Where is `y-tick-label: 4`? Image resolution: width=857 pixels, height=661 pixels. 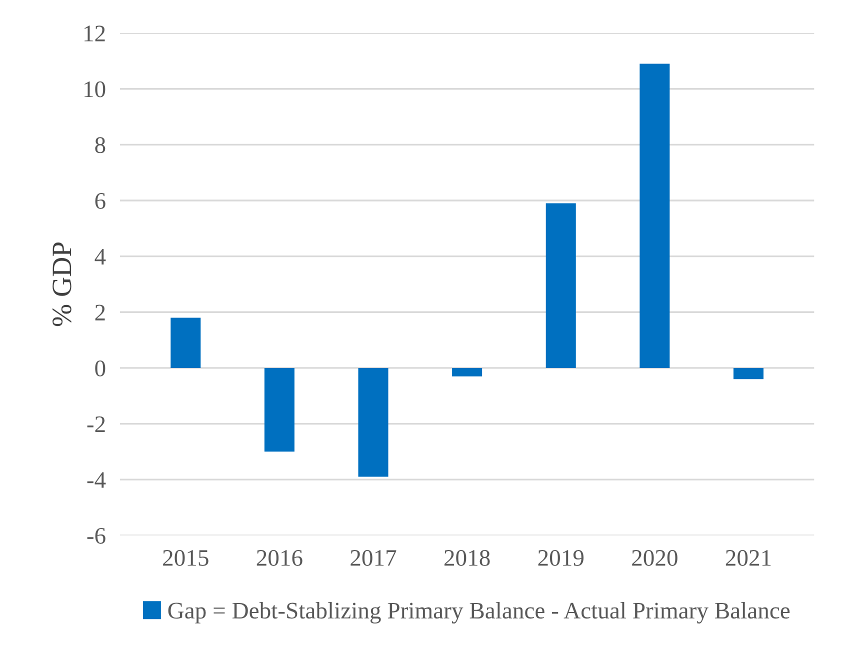
y-tick-label: 4 is located at coordinates (100, 256).